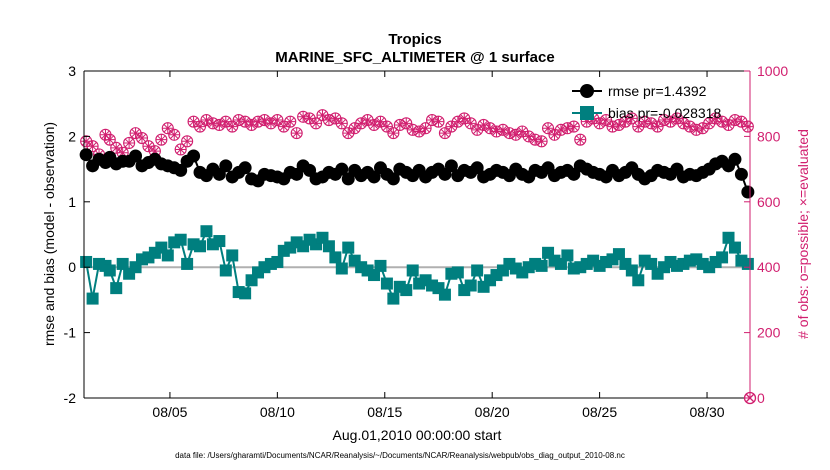  What do you see at coordinates (277, 412) in the screenshot?
I see `x-tick-label: 08/10` at bounding box center [277, 412].